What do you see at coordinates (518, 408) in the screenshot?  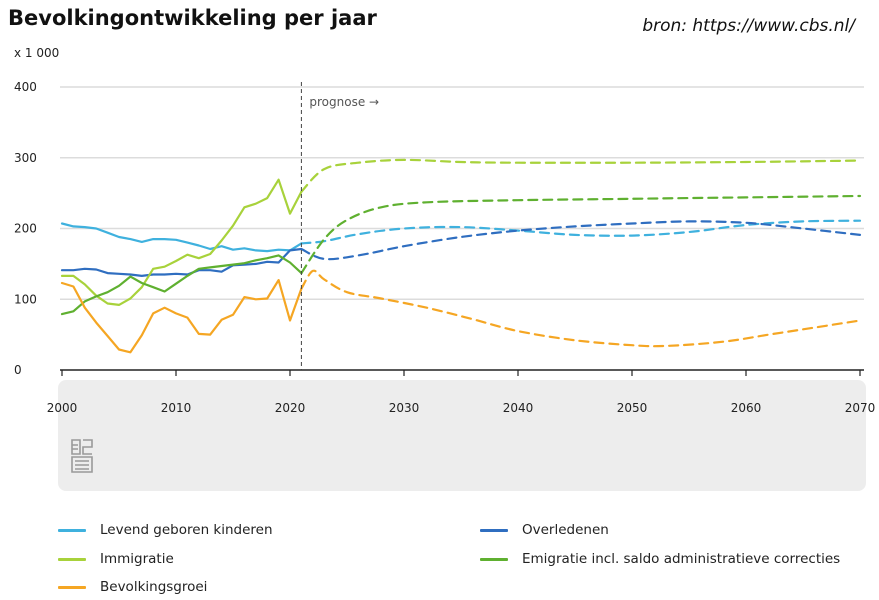 I see `x-tick-label-2040: 2040` at bounding box center [518, 408].